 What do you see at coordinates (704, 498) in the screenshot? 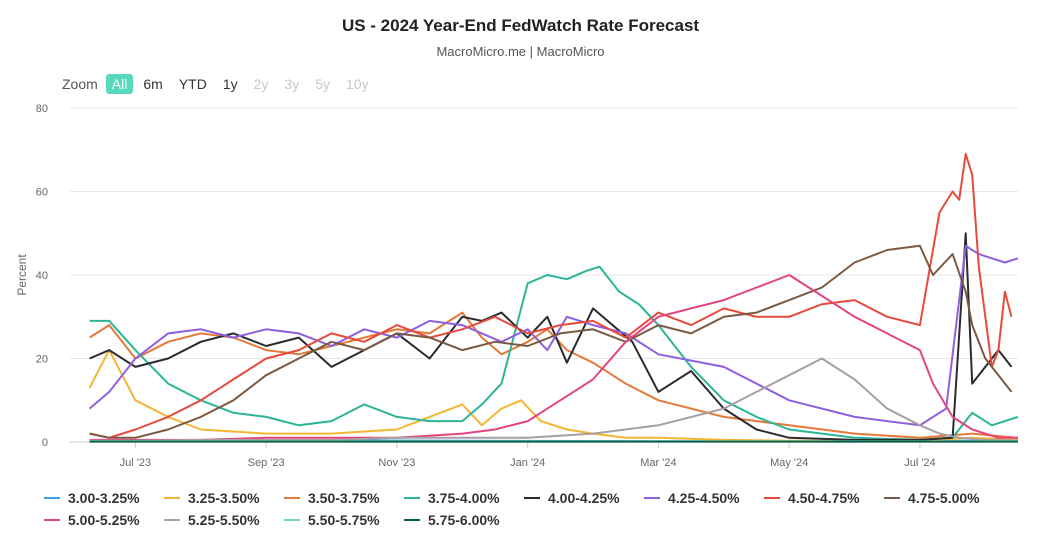
I see `legend-label: 4.25-4.50%` at bounding box center [704, 498].